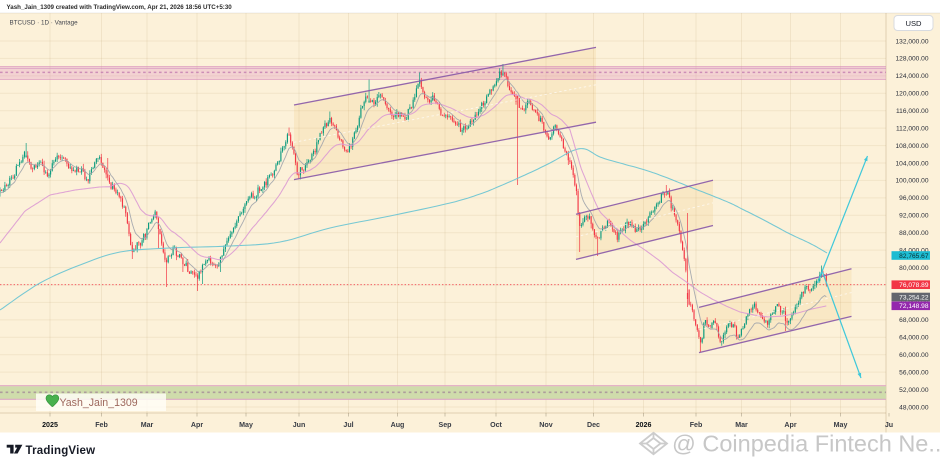 The height and width of the screenshot is (466, 940). I want to click on svg-text: 73,254.22, so click(914, 297).